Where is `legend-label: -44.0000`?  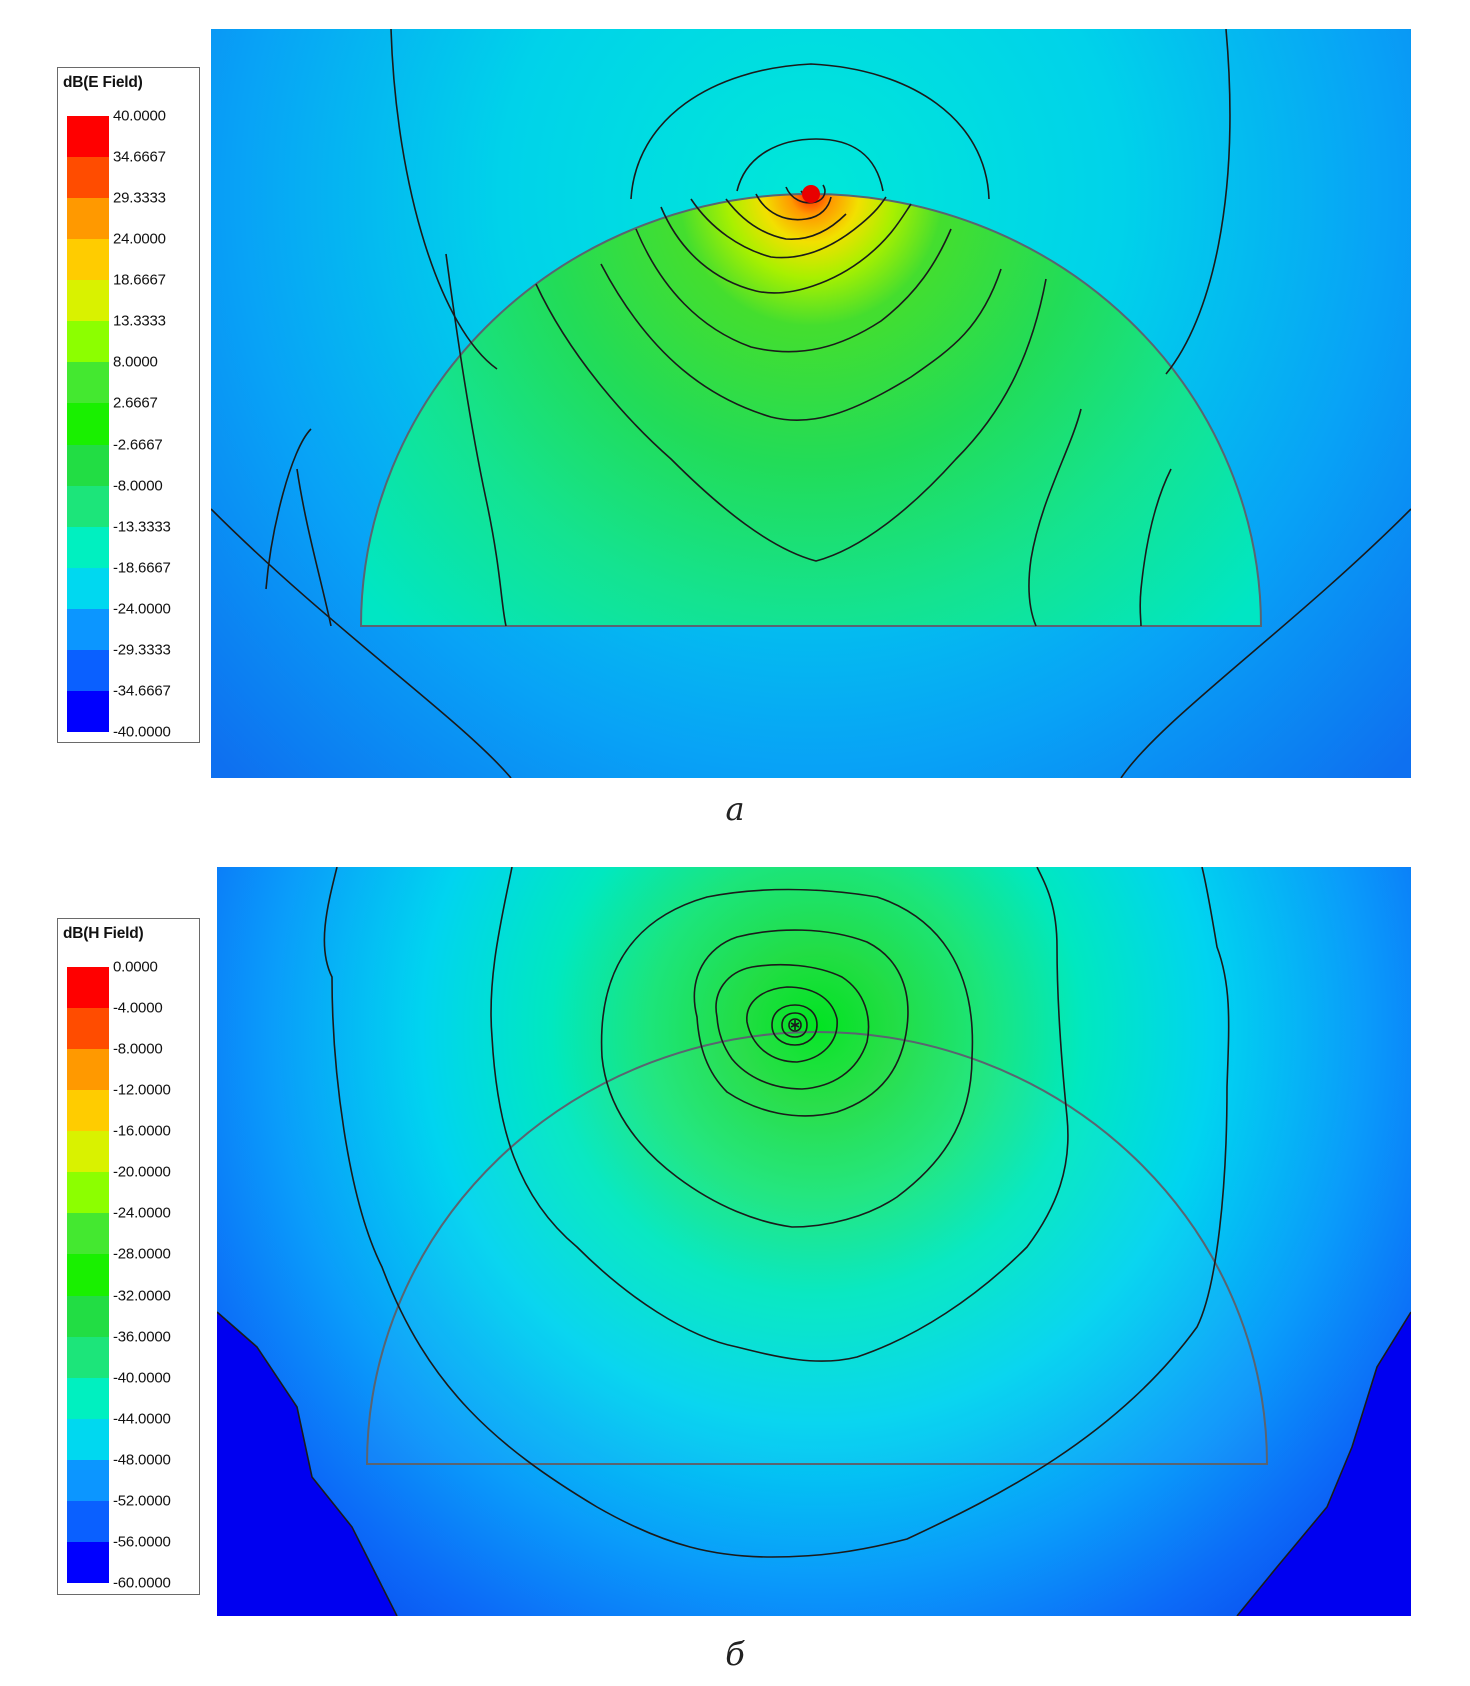 legend-label: -44.0000 is located at coordinates (142, 1419).